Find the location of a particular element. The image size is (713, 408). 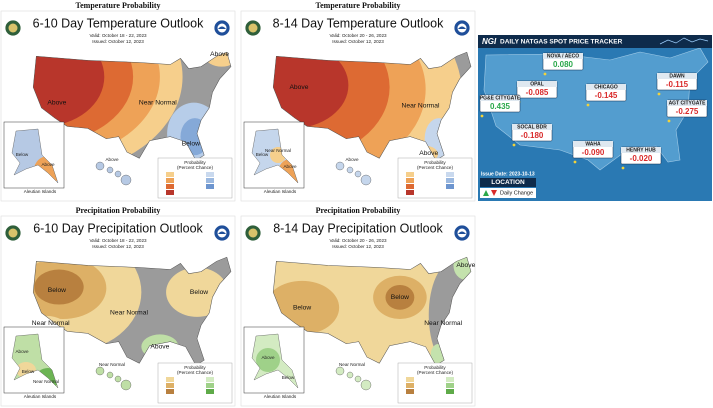

tracker-header is located at coordinates (595, 41).